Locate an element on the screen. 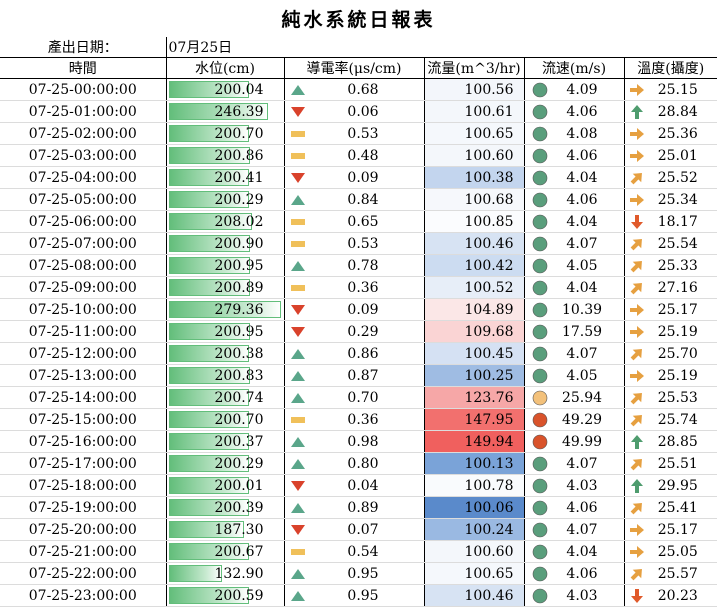  flow-cell: 100.65 is located at coordinates (474, 573).